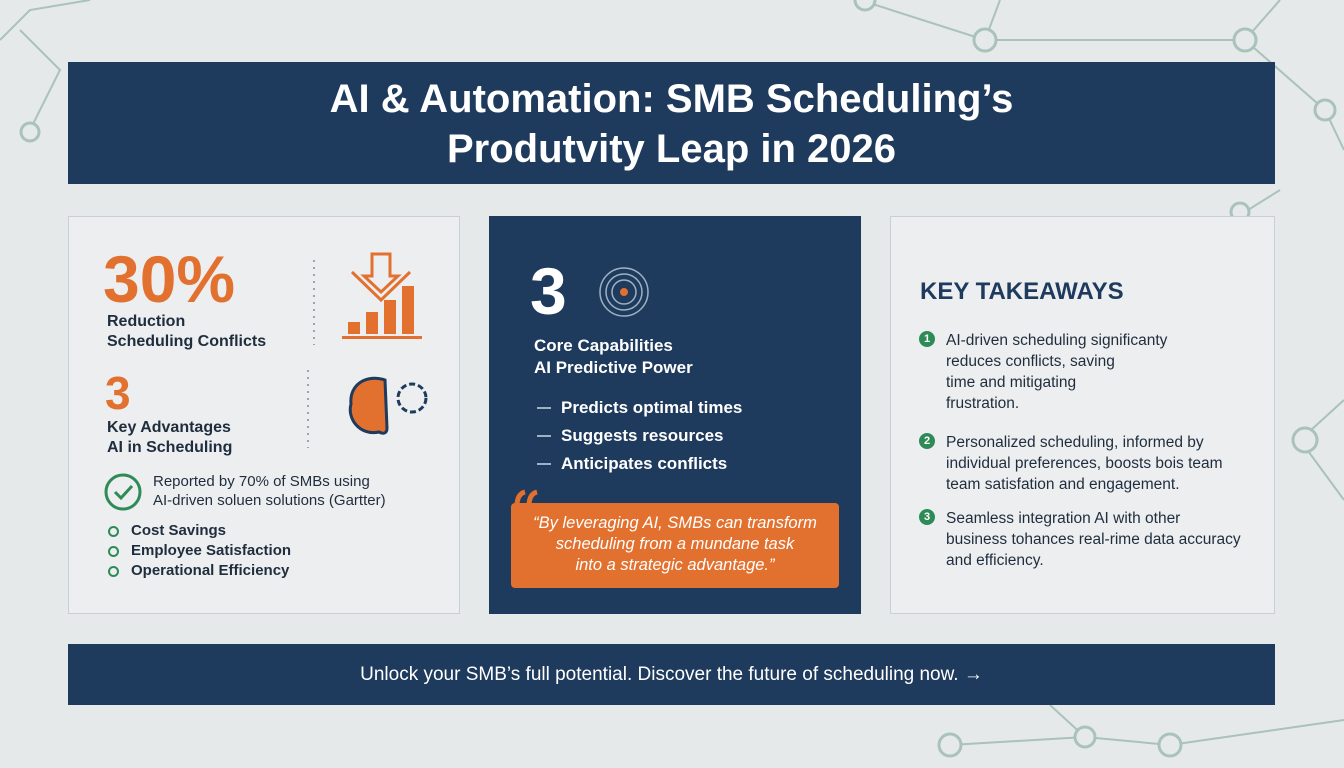  Describe the element at coordinates (675, 565) in the screenshot. I see `quote-line: into a strategic advantage.”` at that location.